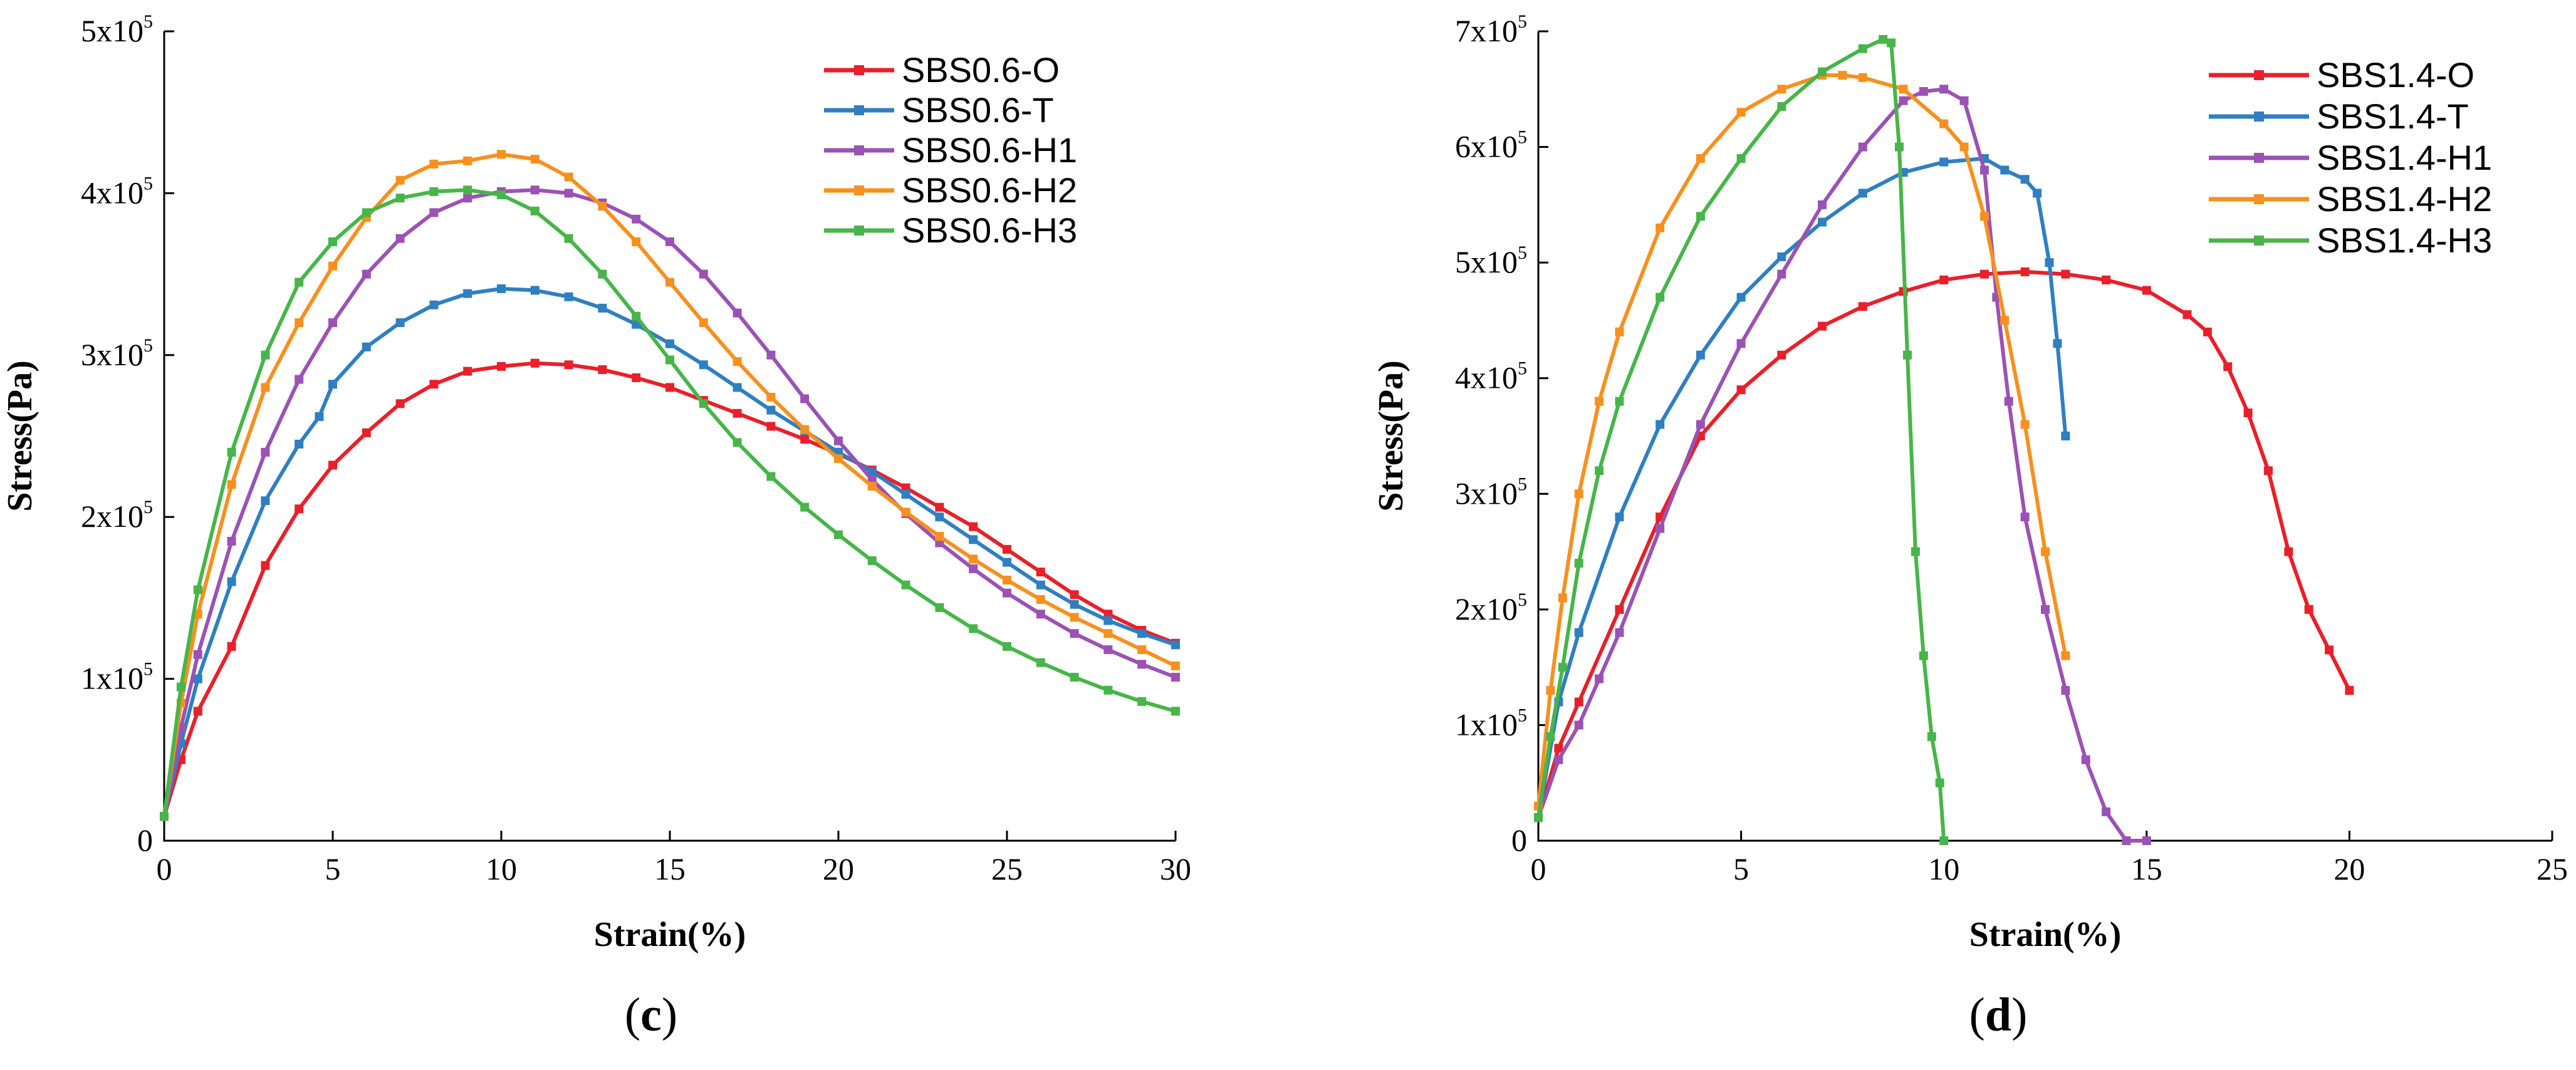 This screenshot has width=2576, height=1070. Describe the element at coordinates (2404, 158) in the screenshot. I see `legend-label: SBS1.4-H1` at that location.